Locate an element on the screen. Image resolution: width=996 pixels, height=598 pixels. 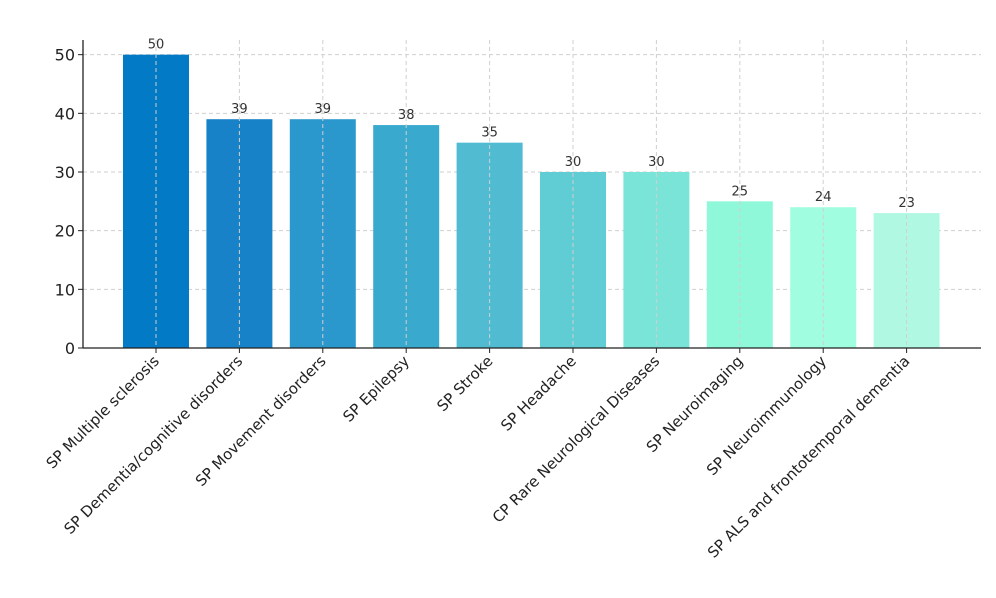
y-tick-label: 30 is located at coordinates (65, 172).